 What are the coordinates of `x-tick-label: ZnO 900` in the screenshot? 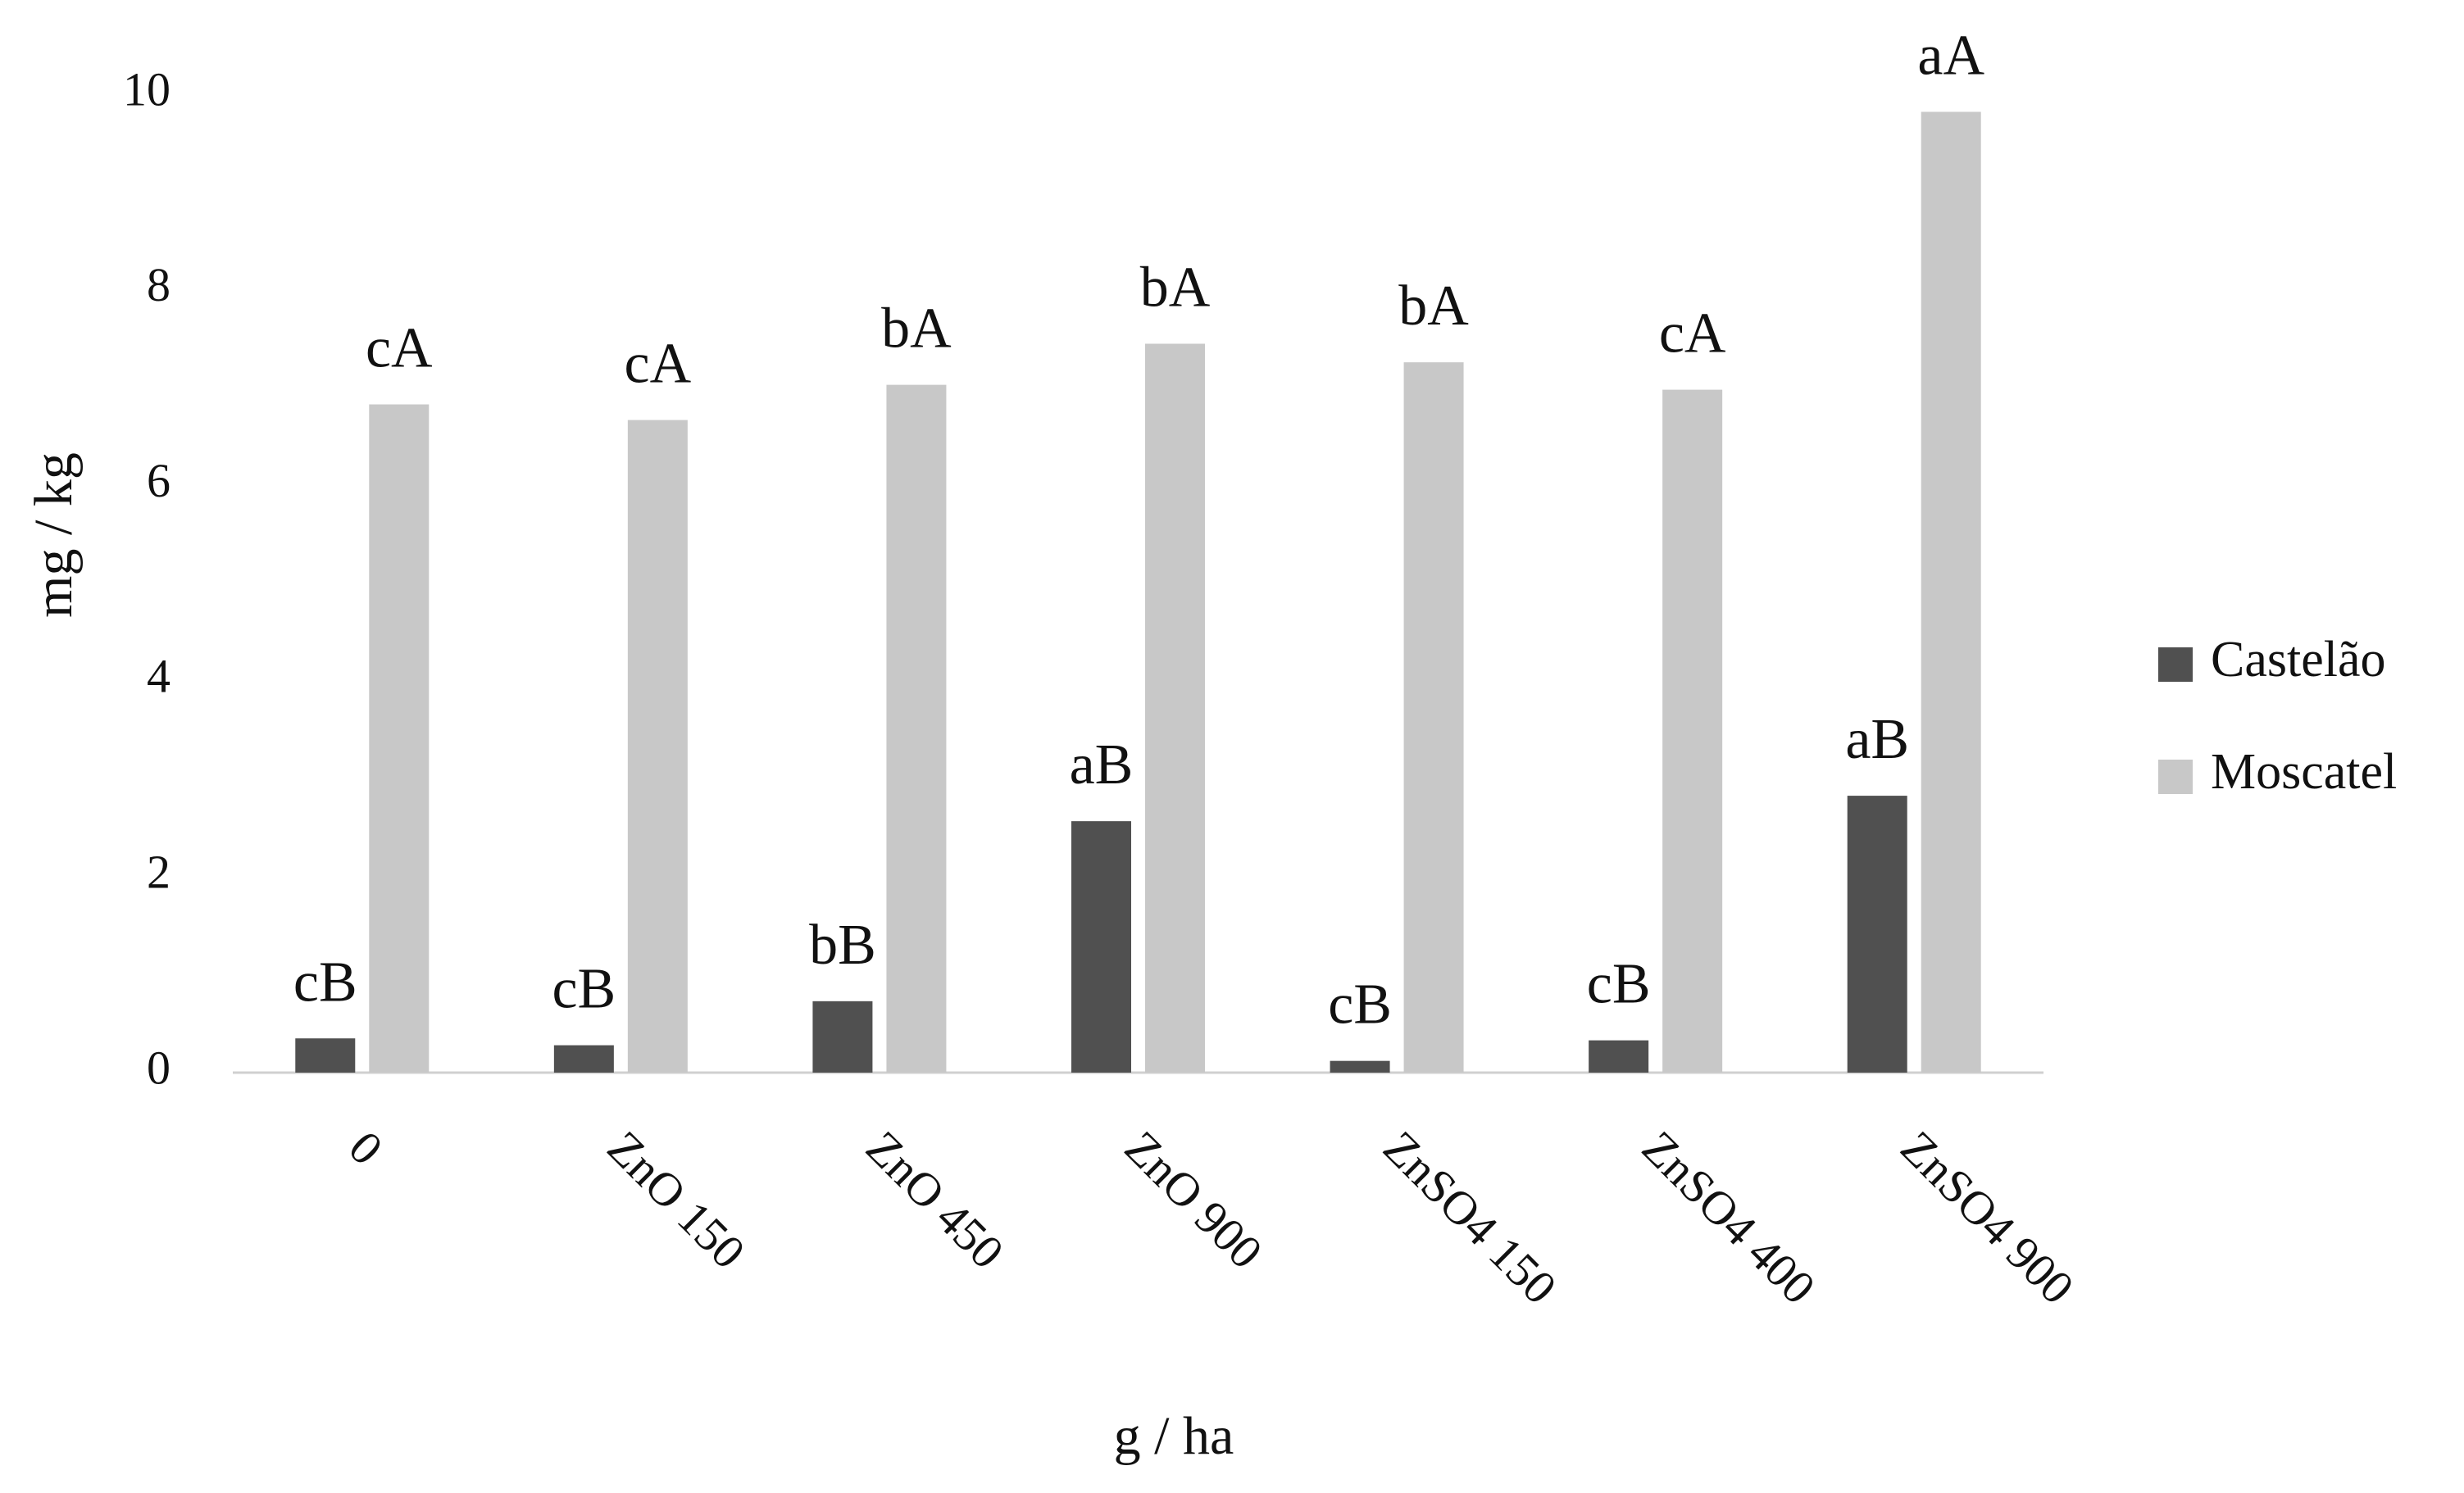 It's located at (1194, 1200).